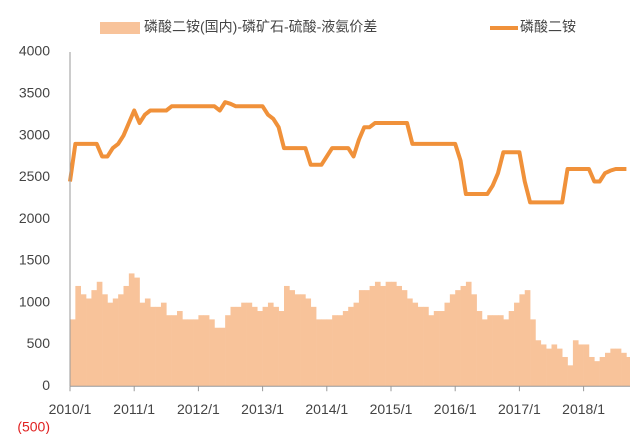 Image resolution: width=630 pixels, height=434 pixels. I want to click on legend-label: 磷酸二铵(国内)-磷矿石-硫酸-液氨价差, so click(260, 27).